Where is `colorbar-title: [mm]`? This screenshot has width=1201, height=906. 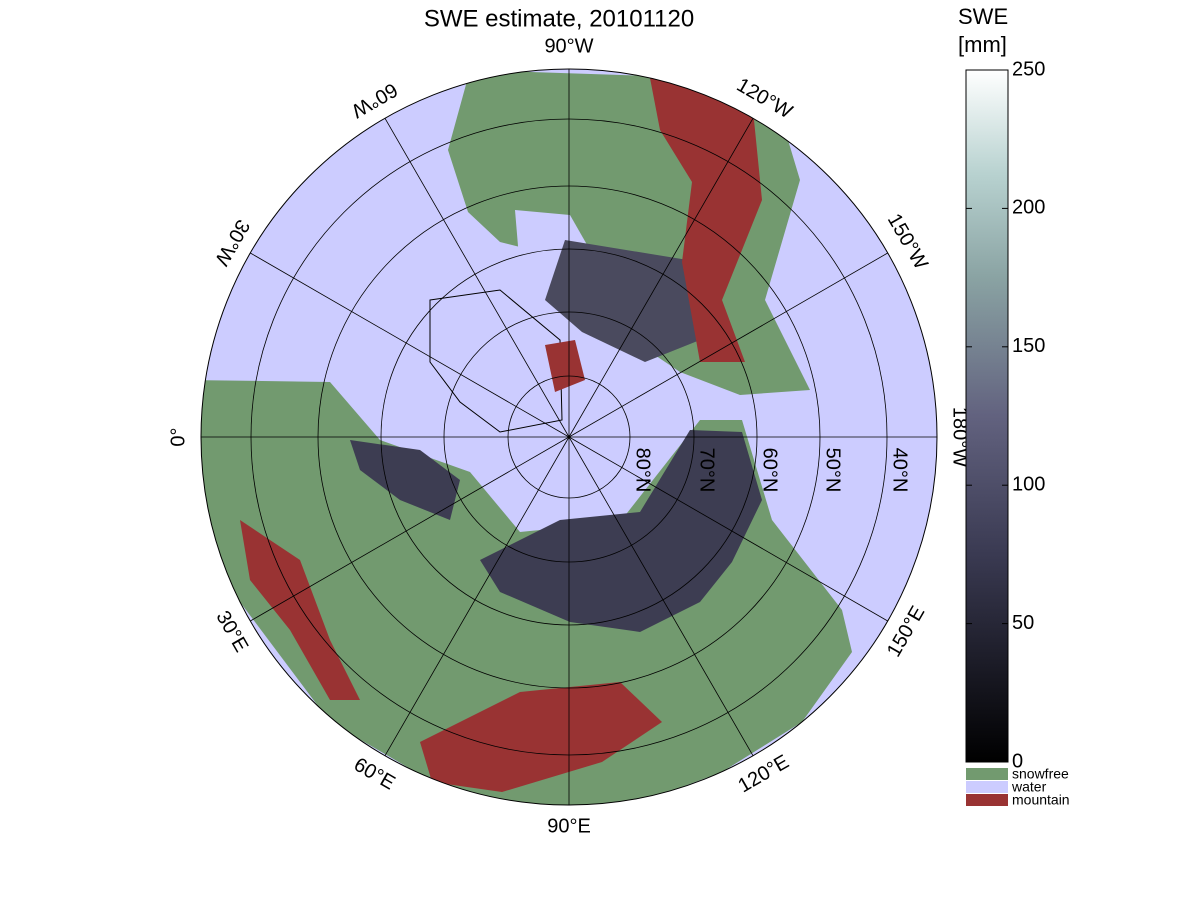 colorbar-title: [mm] is located at coordinates (982, 44).